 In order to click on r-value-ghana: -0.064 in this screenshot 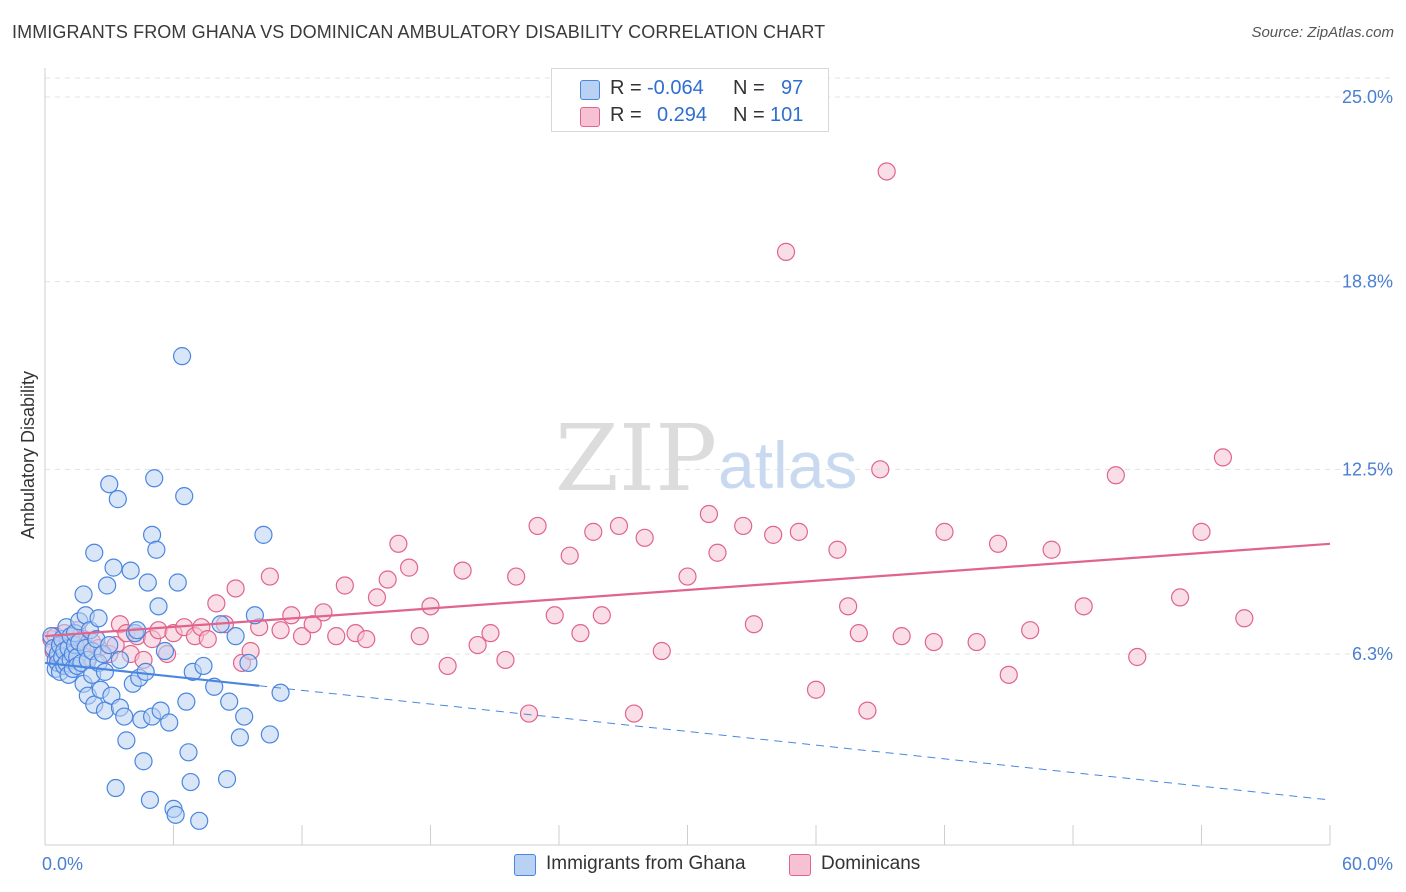, I will do `click(675, 88)`.